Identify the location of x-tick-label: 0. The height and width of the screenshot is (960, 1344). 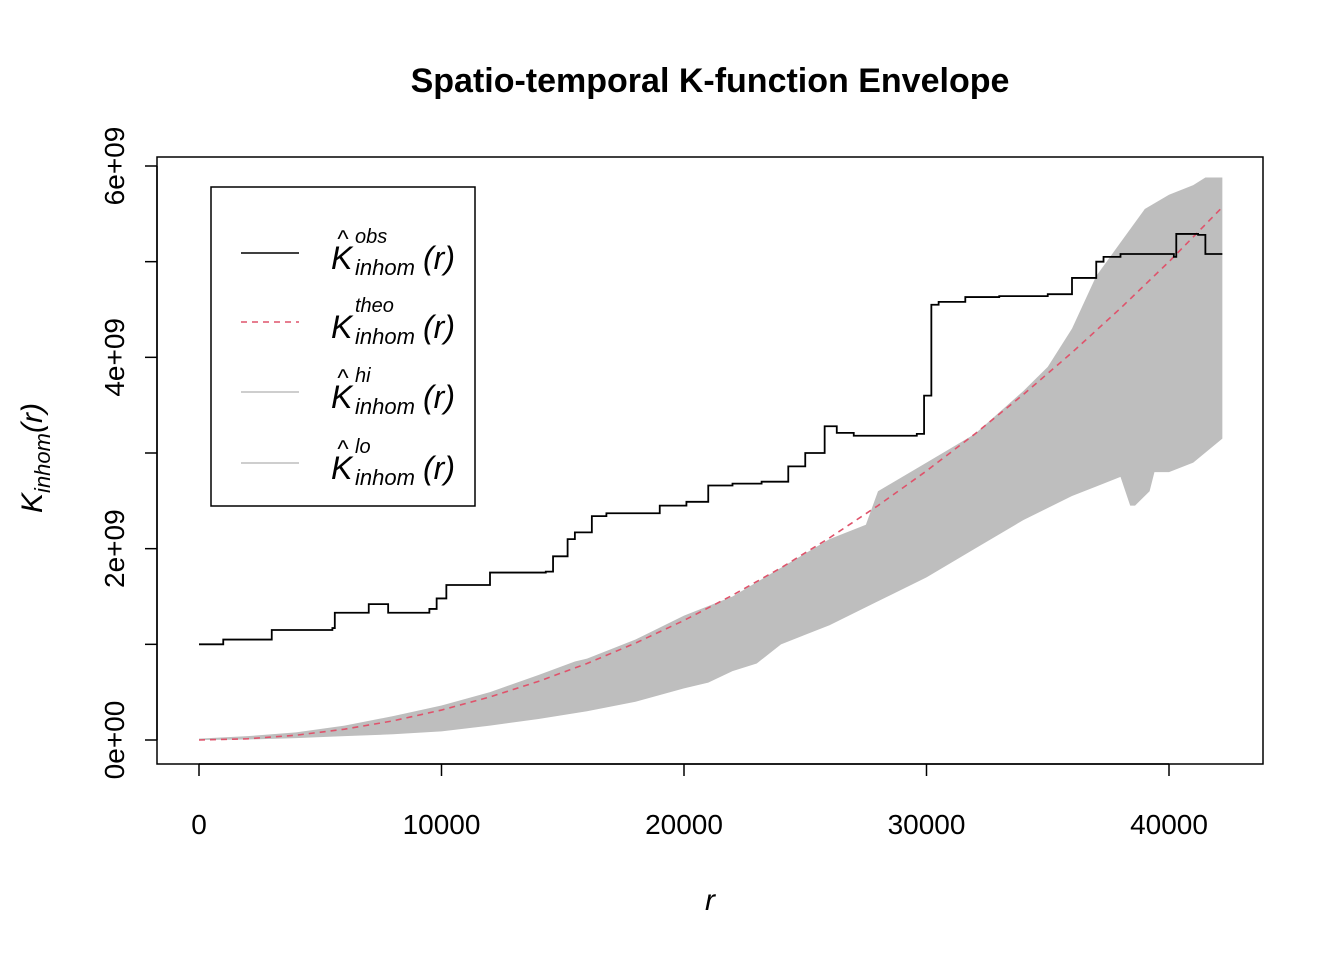
(199, 824).